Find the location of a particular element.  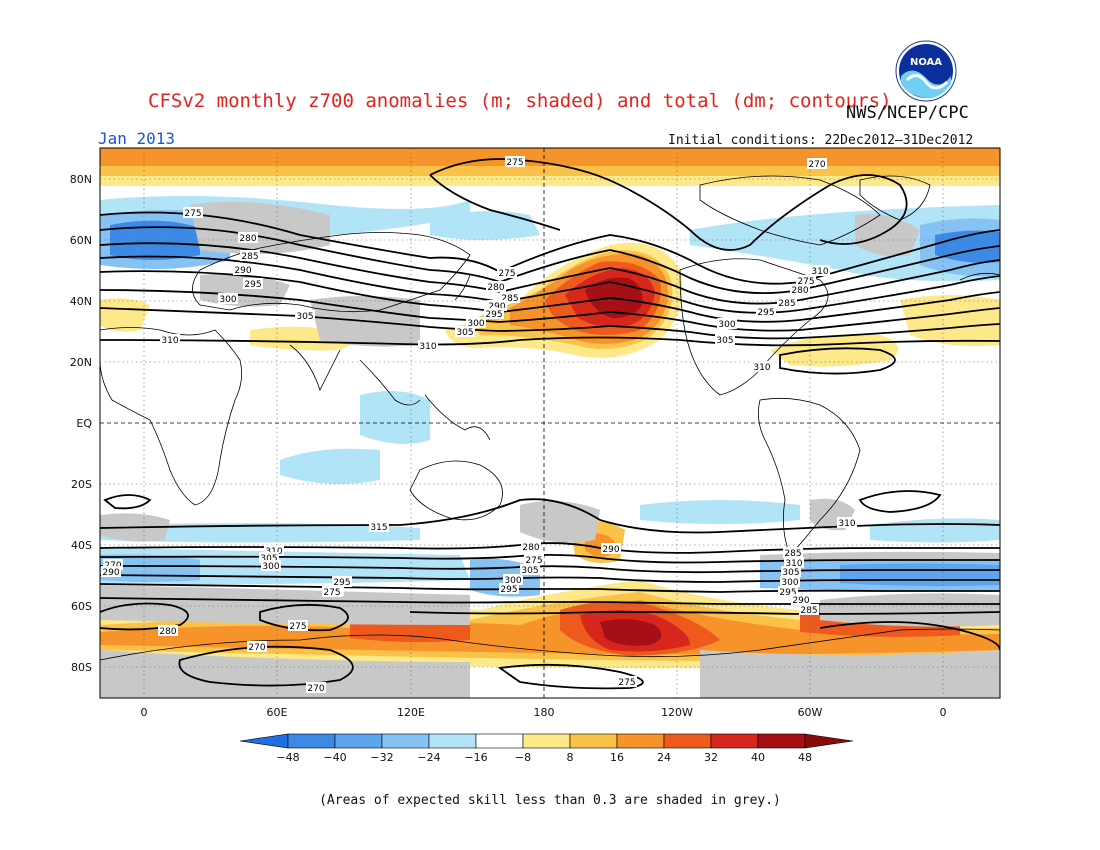

x-tick-label: 60W is located at coordinates (810, 712).